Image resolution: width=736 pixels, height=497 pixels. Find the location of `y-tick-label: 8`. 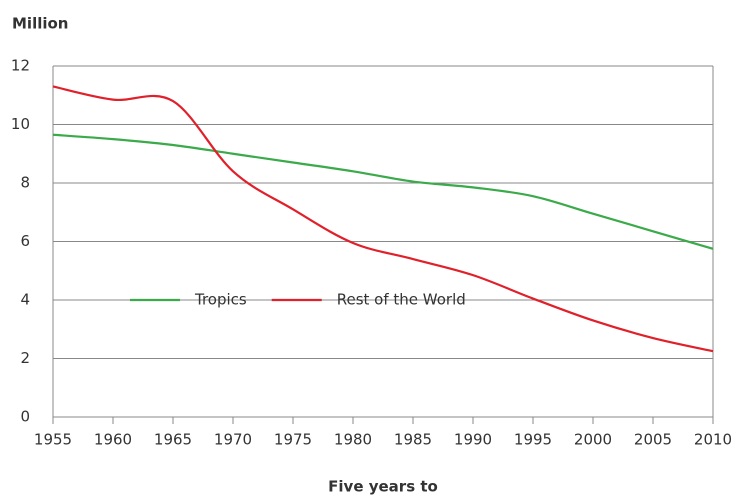

y-tick-label: 8 is located at coordinates (25, 183).